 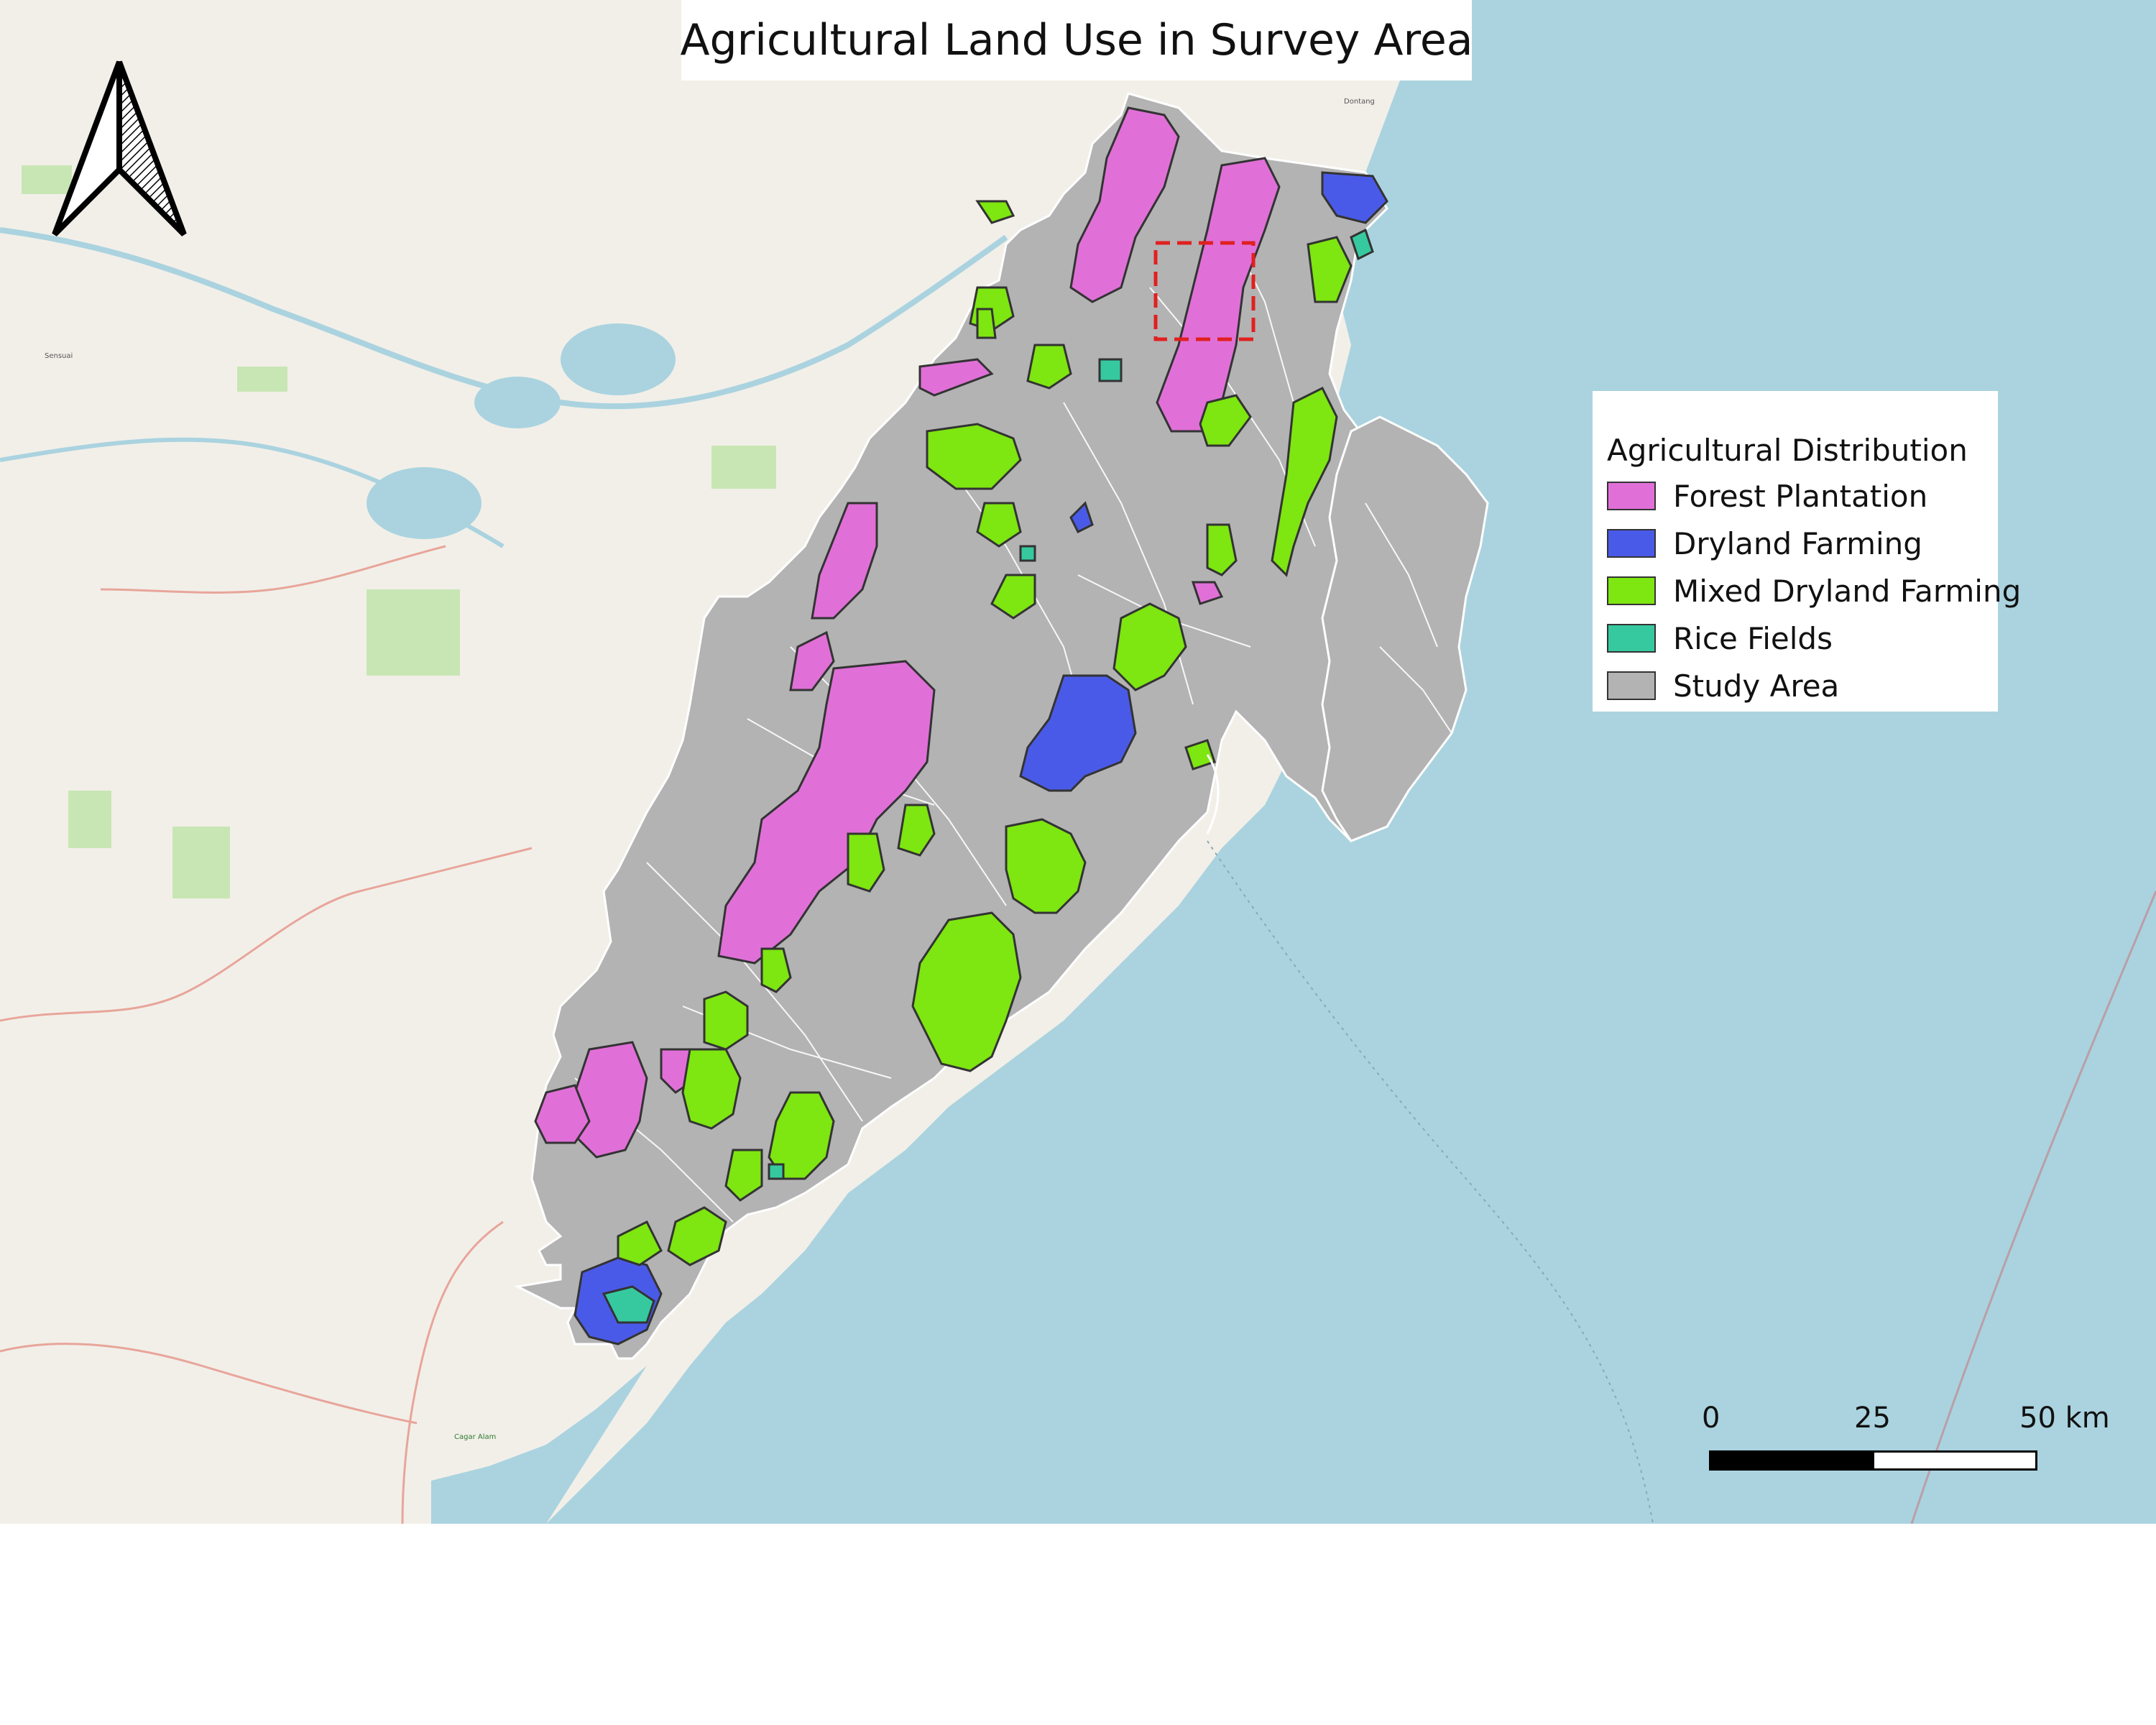 What do you see at coordinates (1405, 628) in the screenshot?
I see `delta-area` at bounding box center [1405, 628].